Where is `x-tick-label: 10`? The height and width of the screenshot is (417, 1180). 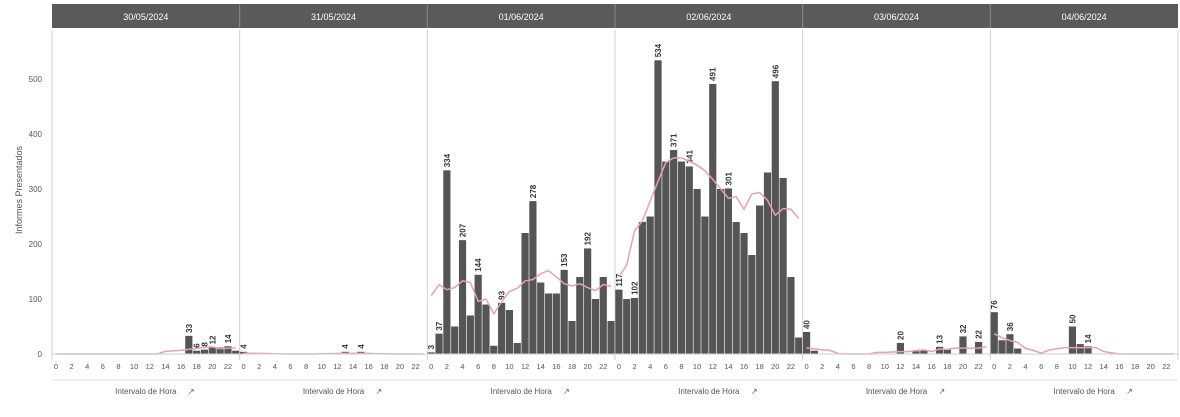 x-tick-label: 10 is located at coordinates (134, 366).